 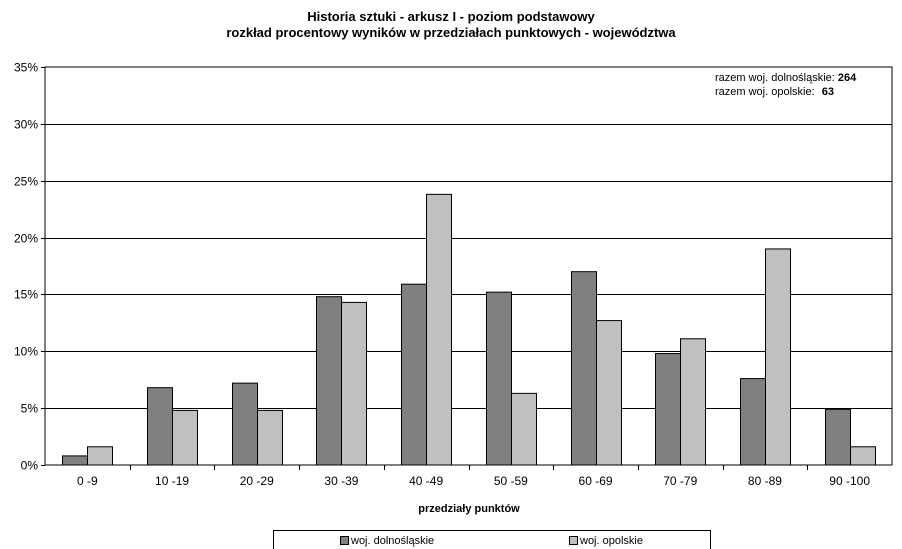 I want to click on x-tick-label: 80 -89, so click(x=765, y=481).